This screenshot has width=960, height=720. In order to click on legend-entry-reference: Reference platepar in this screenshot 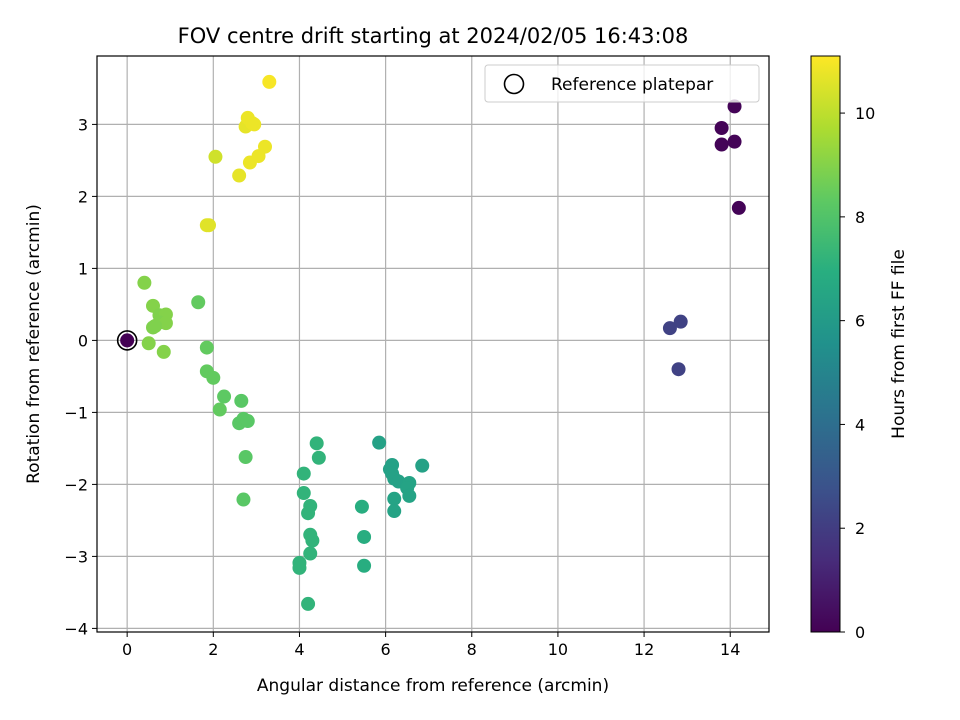, I will do `click(632, 85)`.